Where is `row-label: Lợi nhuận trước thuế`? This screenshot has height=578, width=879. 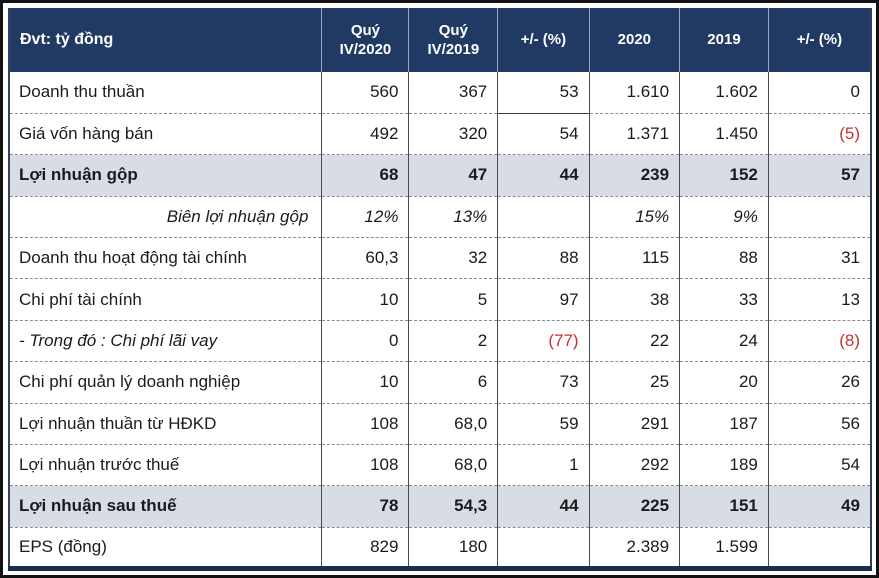 row-label: Lợi nhuận trước thuế is located at coordinates (165, 464).